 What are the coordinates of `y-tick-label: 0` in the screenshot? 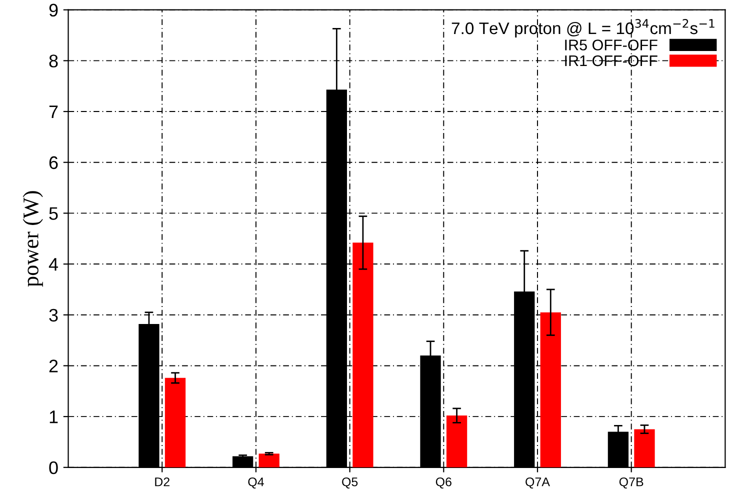 It's located at (53, 467).